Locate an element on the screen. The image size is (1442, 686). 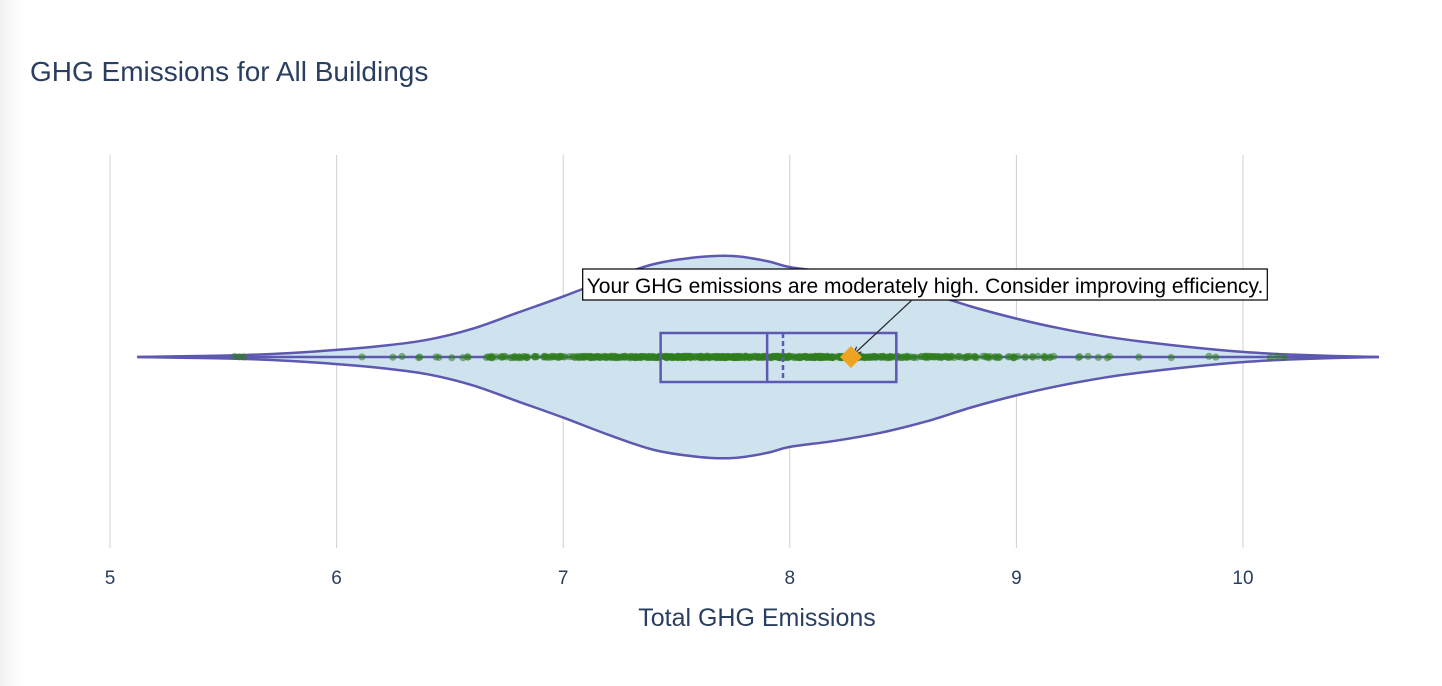
x-tick-label: 5 is located at coordinates (110, 578).